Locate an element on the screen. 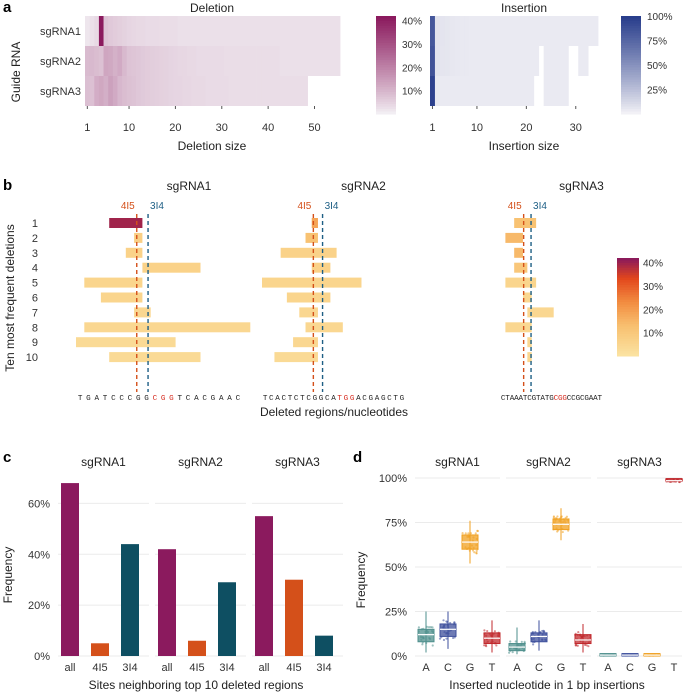 This screenshot has height=694, width=685. deletion-rank-label: 7 is located at coordinates (35, 313).